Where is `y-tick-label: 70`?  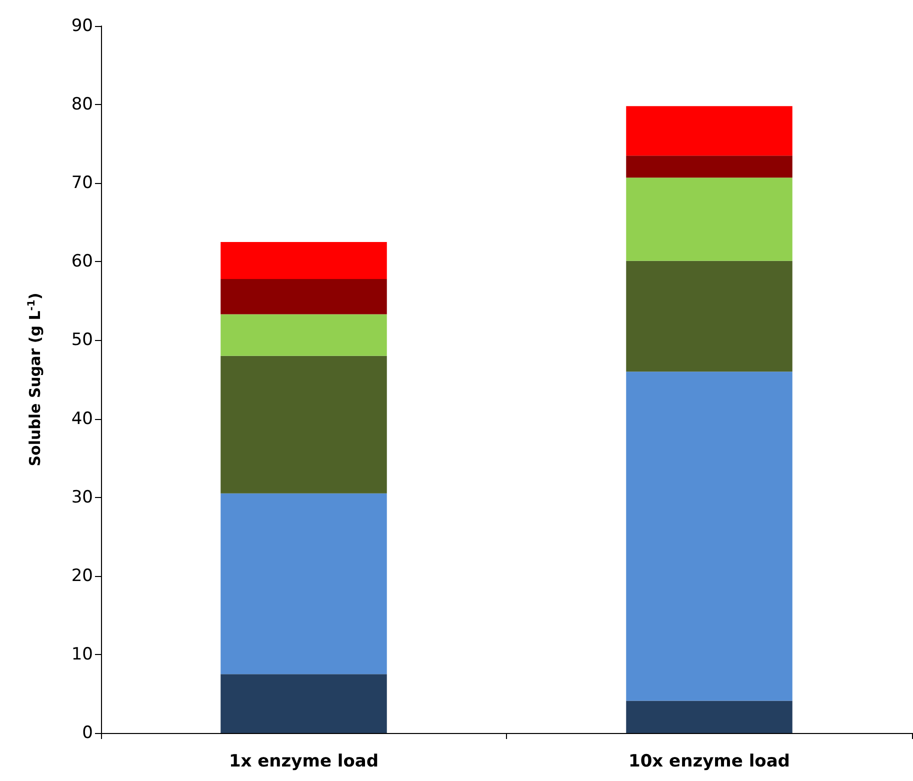
y-tick-label: 70 is located at coordinates (82, 183).